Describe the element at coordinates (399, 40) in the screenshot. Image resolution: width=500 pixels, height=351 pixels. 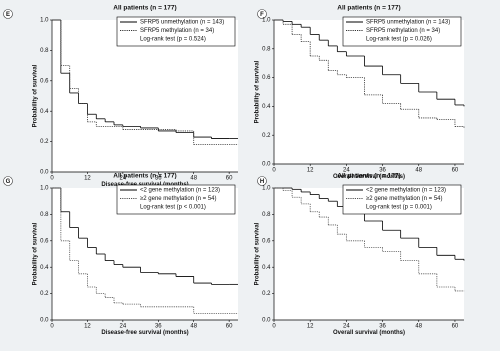
I see `annotation: Log-rank test (p = 0.026)` at that location.